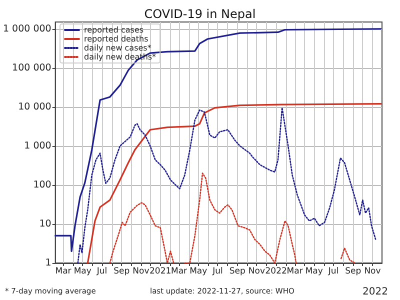 This screenshot has height=300, width=400. What do you see at coordinates (200, 14) in the screenshot?
I see `chart-title: COVID-19 in Nepal` at bounding box center [200, 14].